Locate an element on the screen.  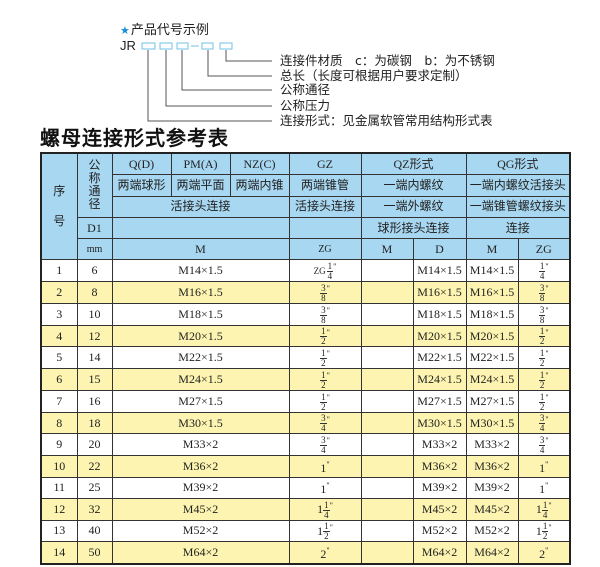
header-nominal-diameter: 公 称 通 径 is located at coordinates (94, 185).